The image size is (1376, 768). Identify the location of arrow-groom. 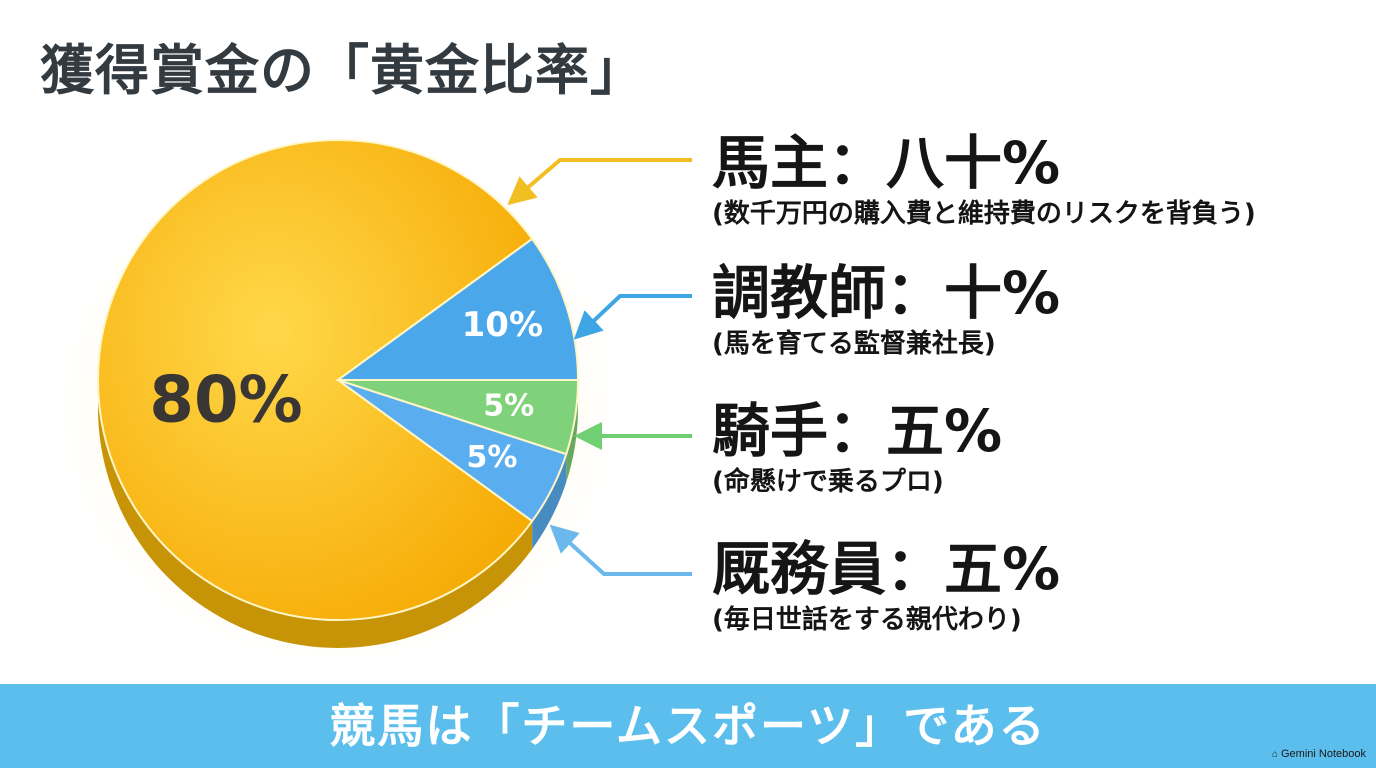
(620, 550).